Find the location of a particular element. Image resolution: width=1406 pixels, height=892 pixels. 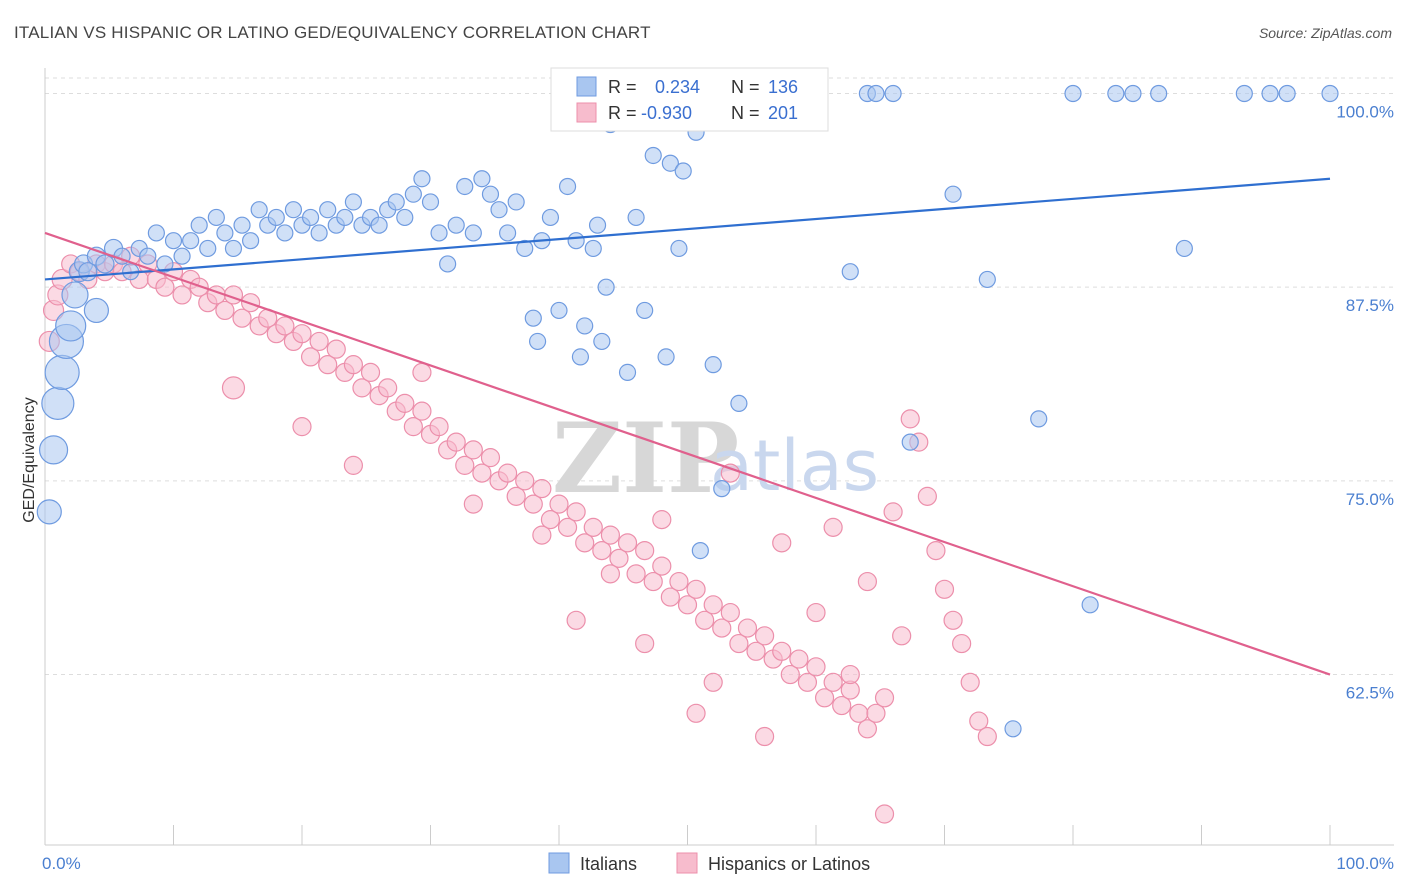

y-tick-label: 100.0% is located at coordinates (1365, 111).